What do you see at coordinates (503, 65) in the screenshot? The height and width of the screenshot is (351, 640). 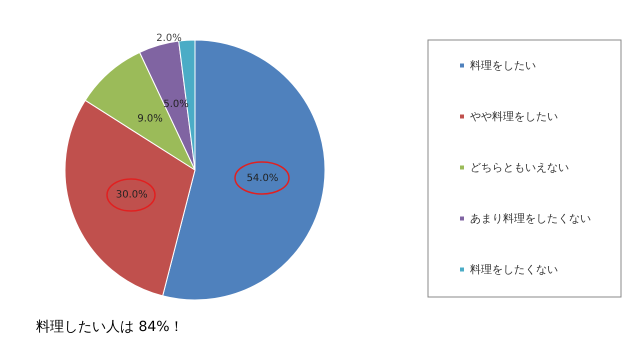 I see `legend-label: 料理をしたい` at bounding box center [503, 65].